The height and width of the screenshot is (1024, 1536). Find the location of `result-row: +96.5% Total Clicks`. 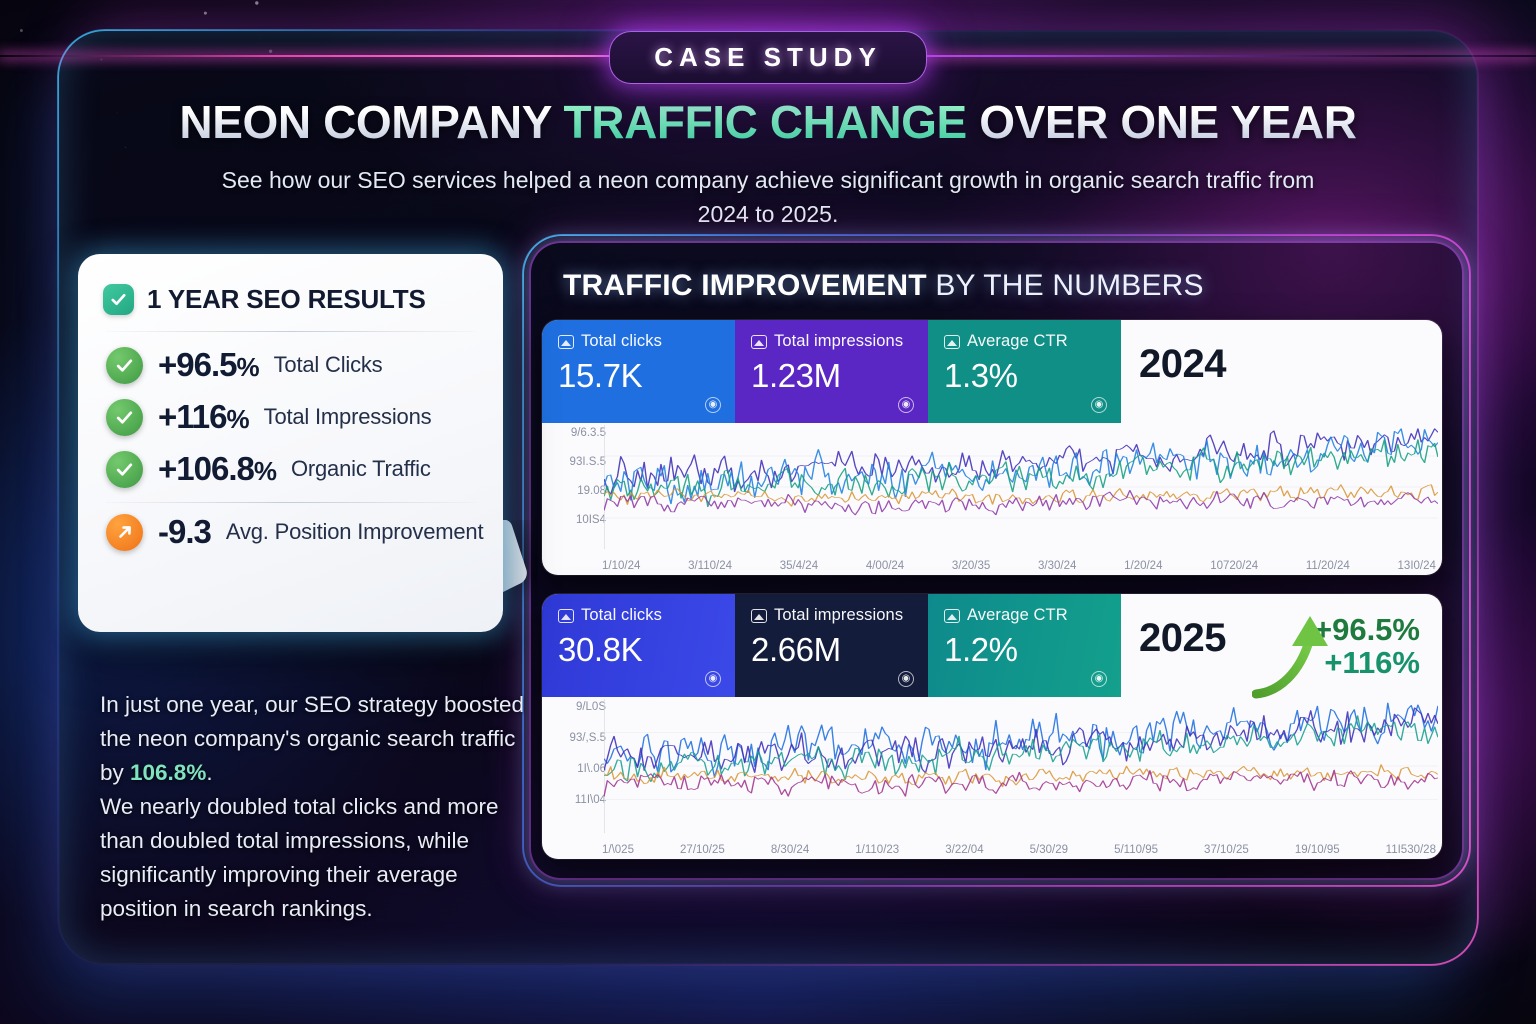

result-row: +96.5% Total Clicks is located at coordinates (290, 358).